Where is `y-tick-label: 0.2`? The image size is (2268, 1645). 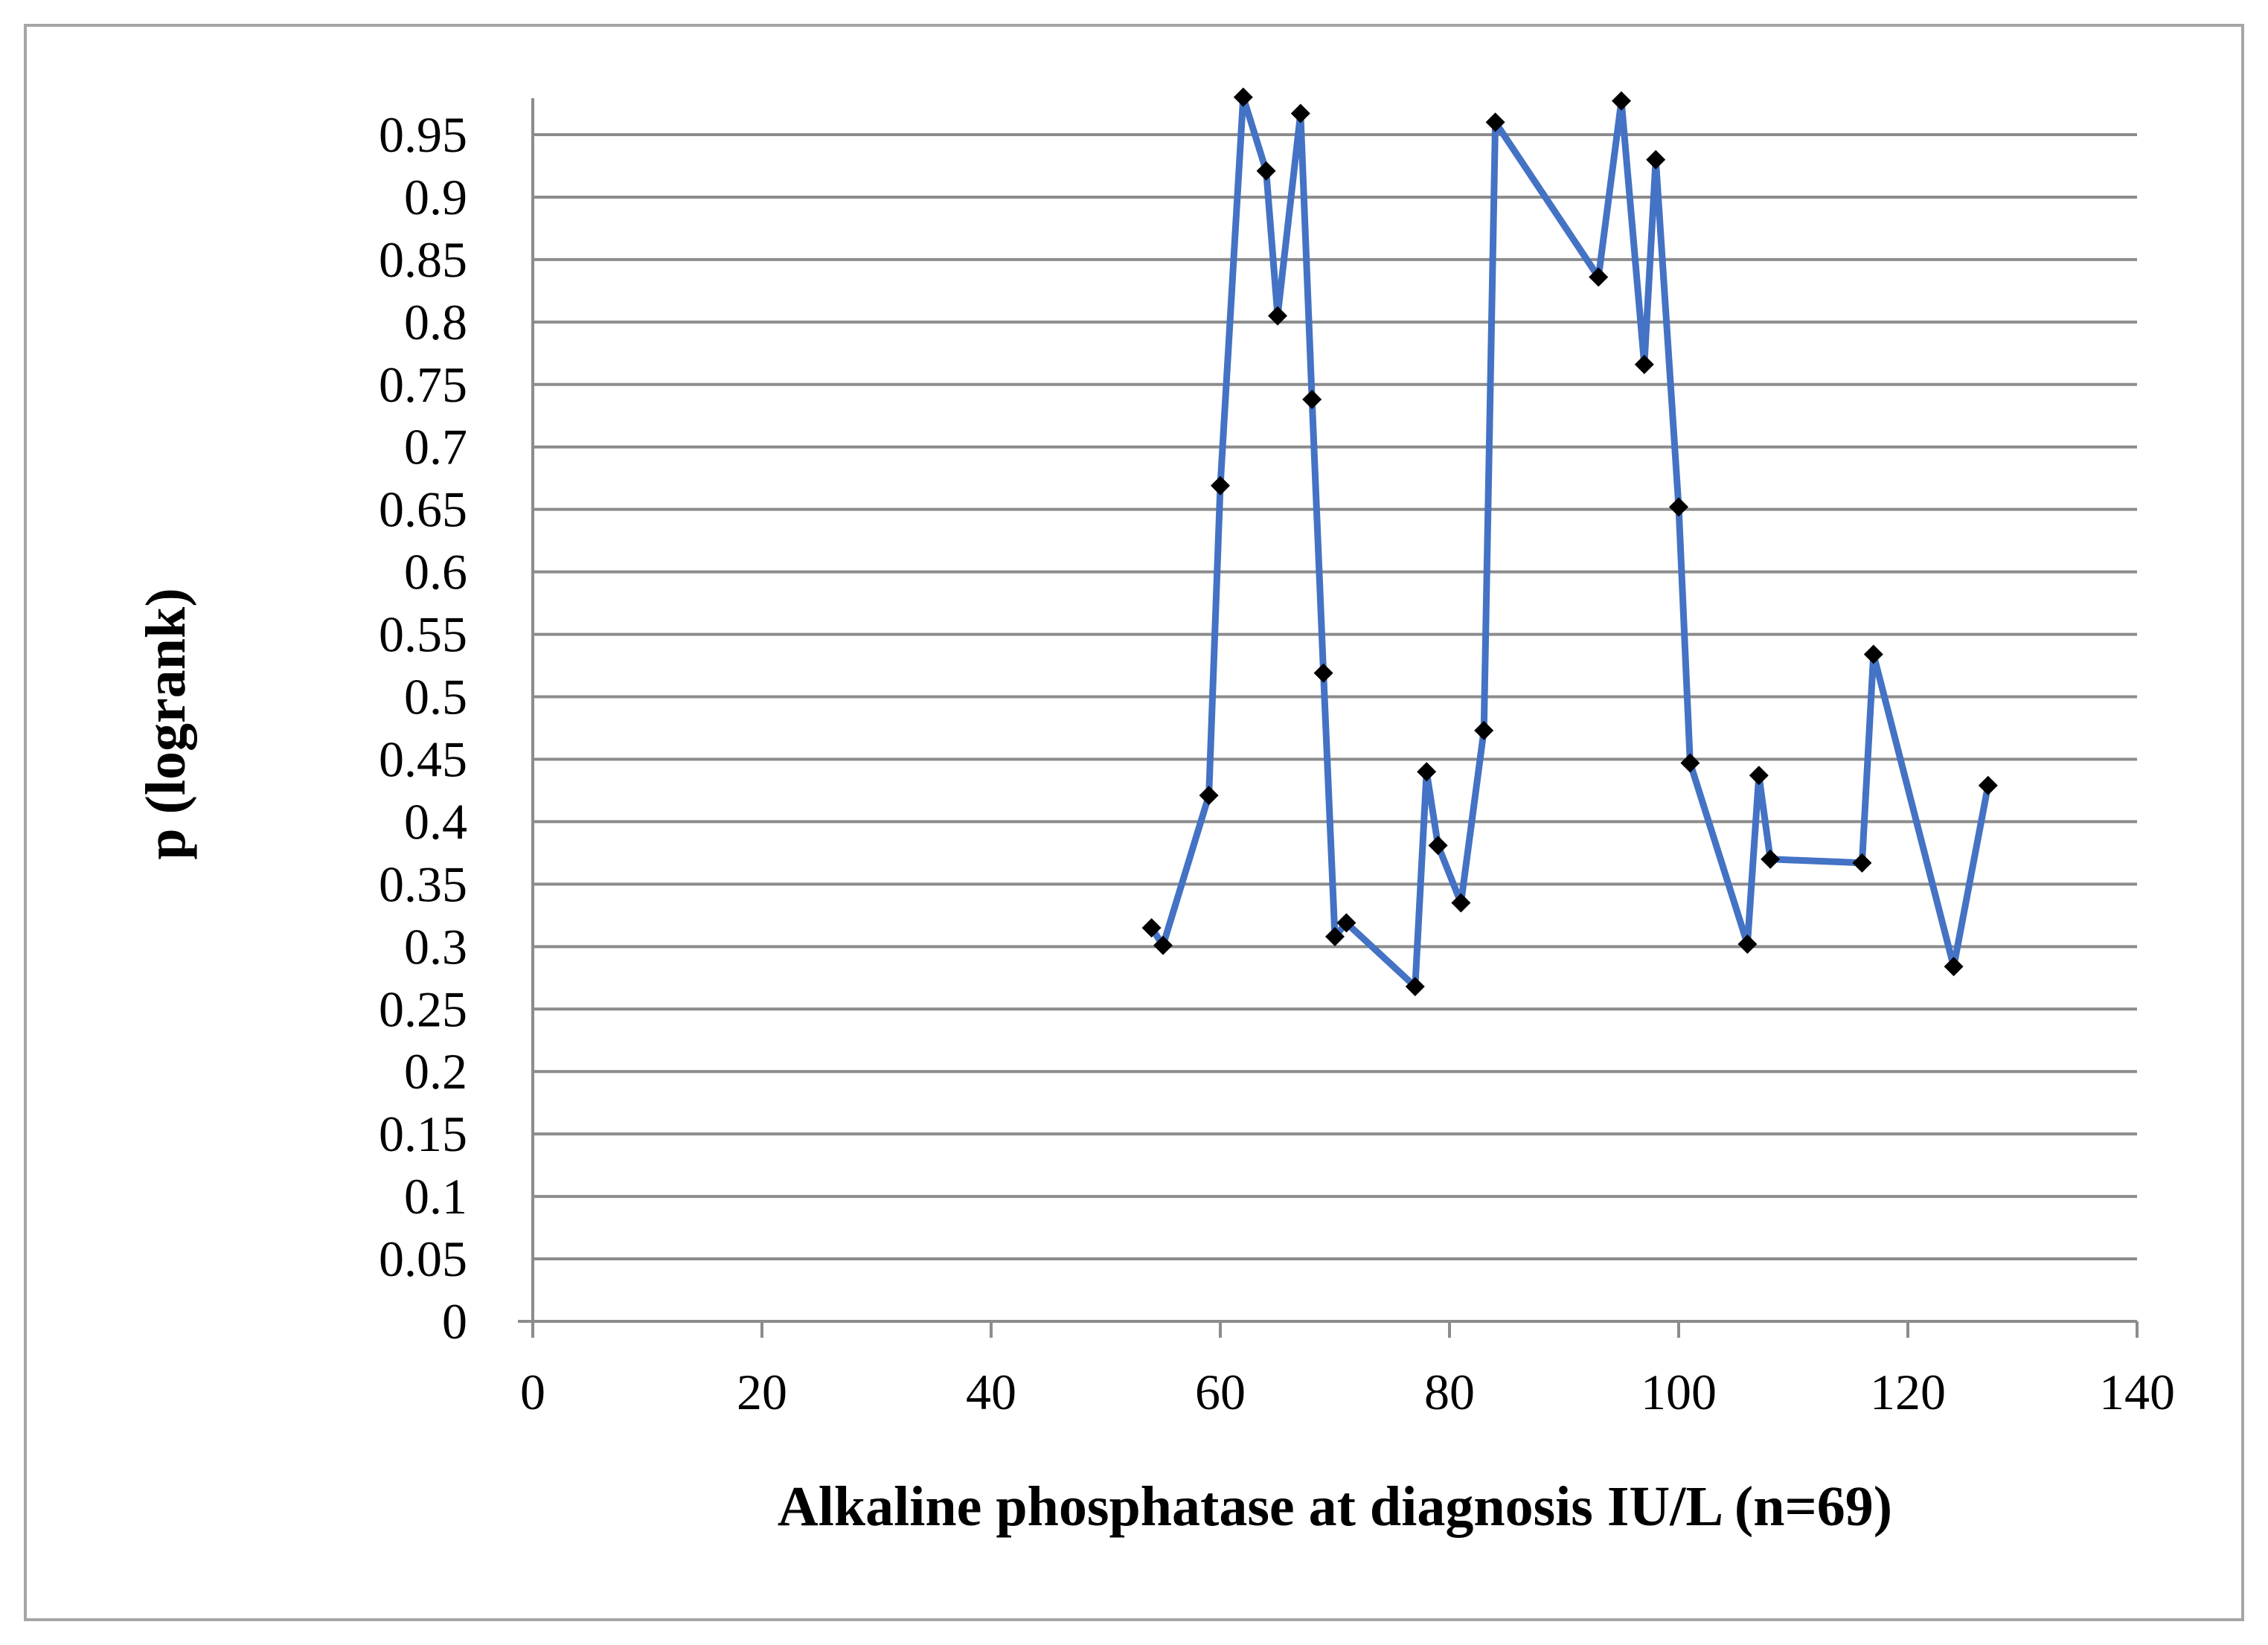 y-tick-label: 0.2 is located at coordinates (435, 1071).